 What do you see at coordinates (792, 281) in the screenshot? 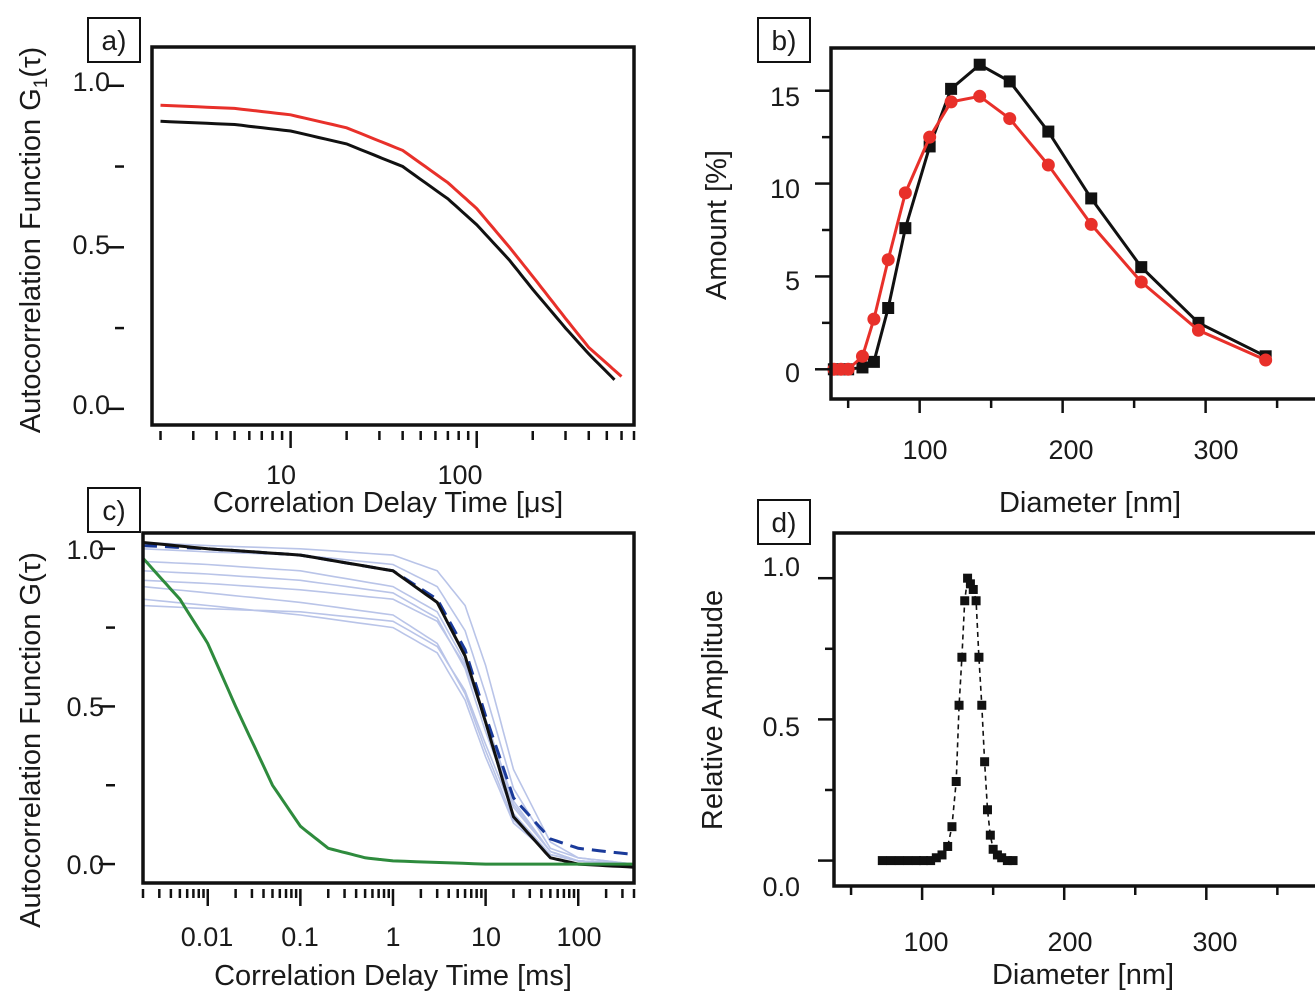
I see `panel-b-ytick-label: 5` at bounding box center [792, 281].